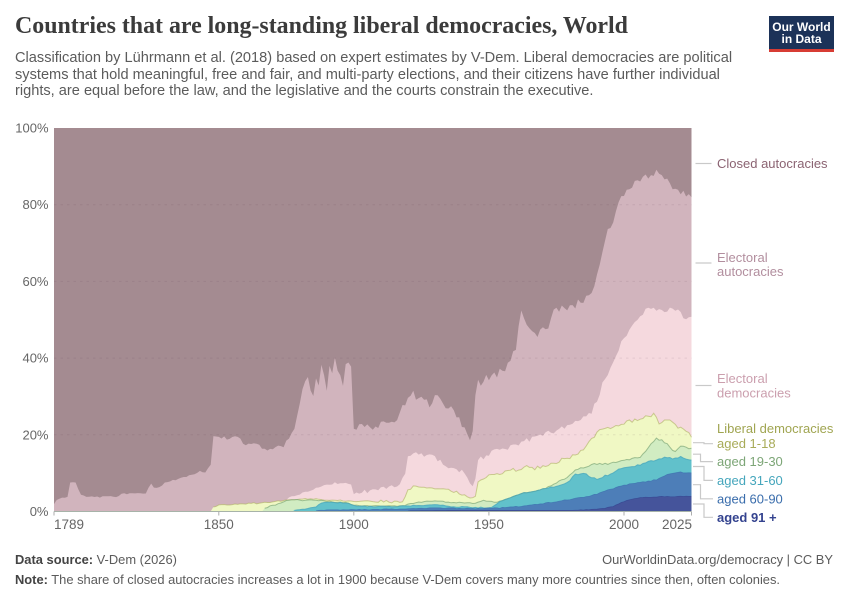 This screenshot has width=850, height=600. Describe the element at coordinates (69, 524) in the screenshot. I see `svg-text: 1789` at that location.